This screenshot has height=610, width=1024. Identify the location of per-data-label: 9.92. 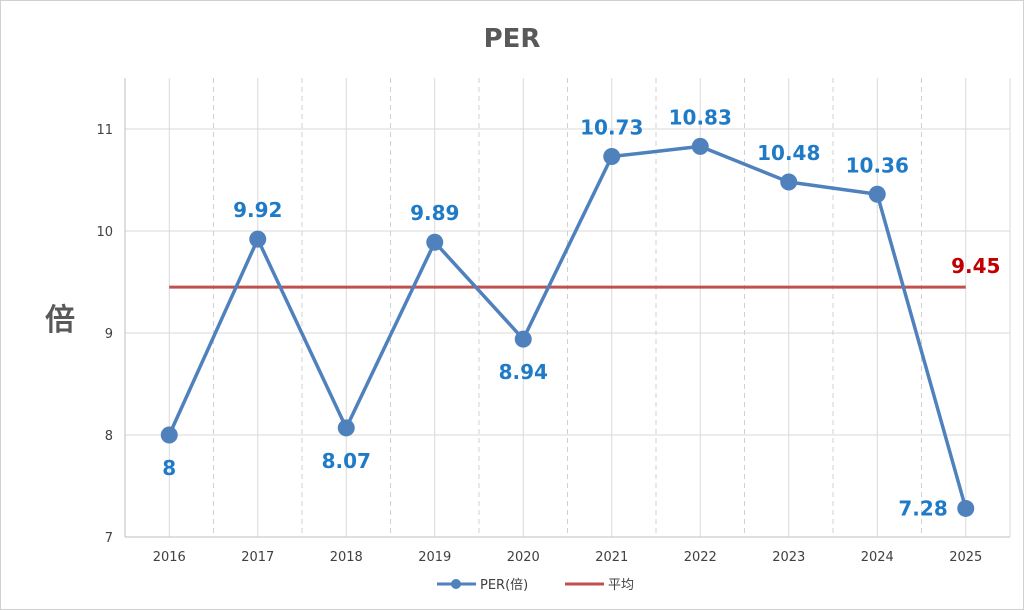
(257, 210).